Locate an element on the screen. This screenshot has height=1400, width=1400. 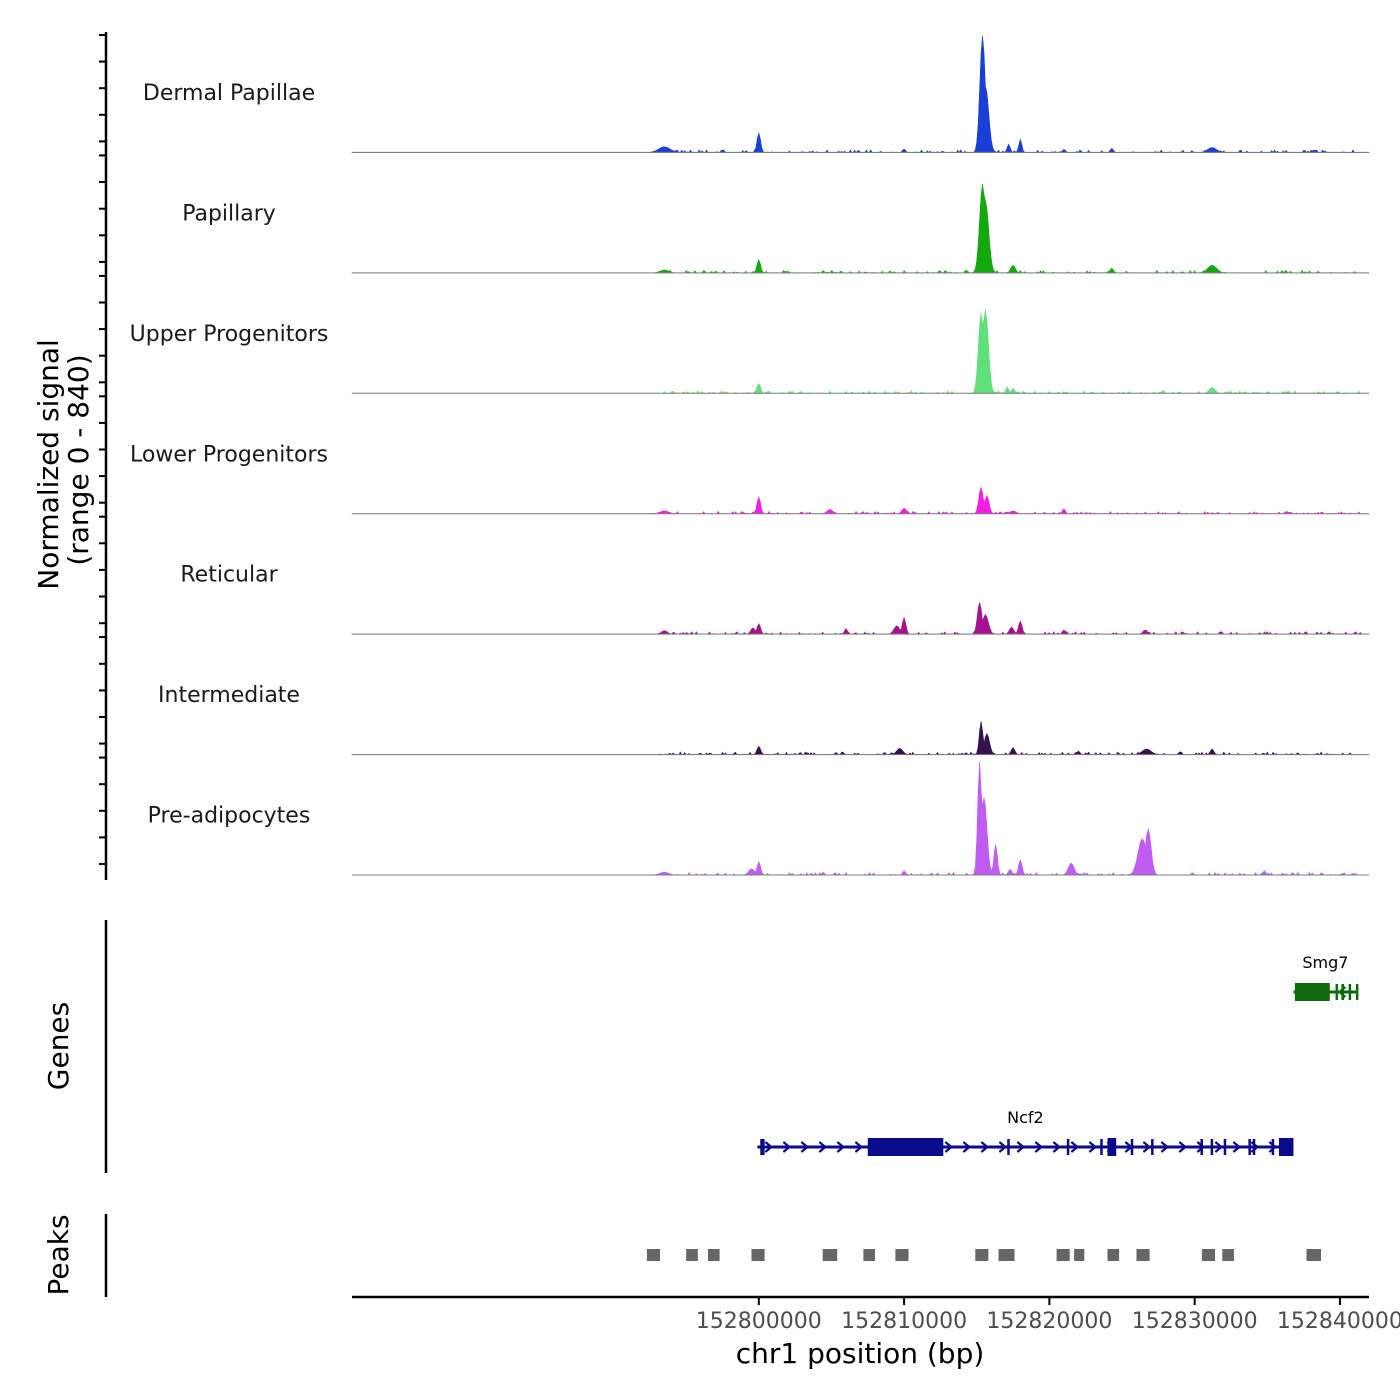
coverage-track: Reticular is located at coordinates (775, 599).